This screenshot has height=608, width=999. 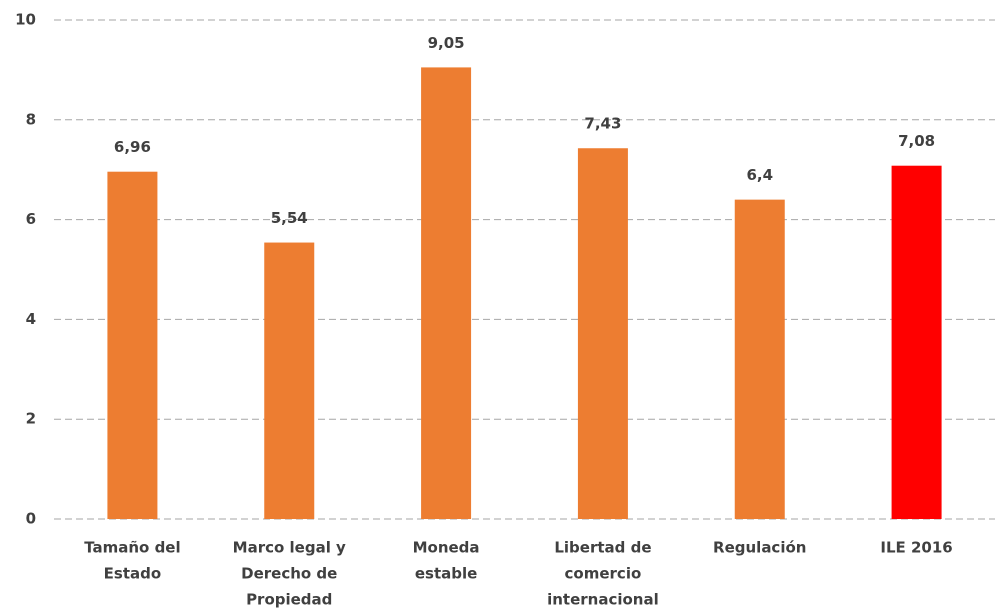 I want to click on x-tick-label: estable, so click(x=446, y=574).